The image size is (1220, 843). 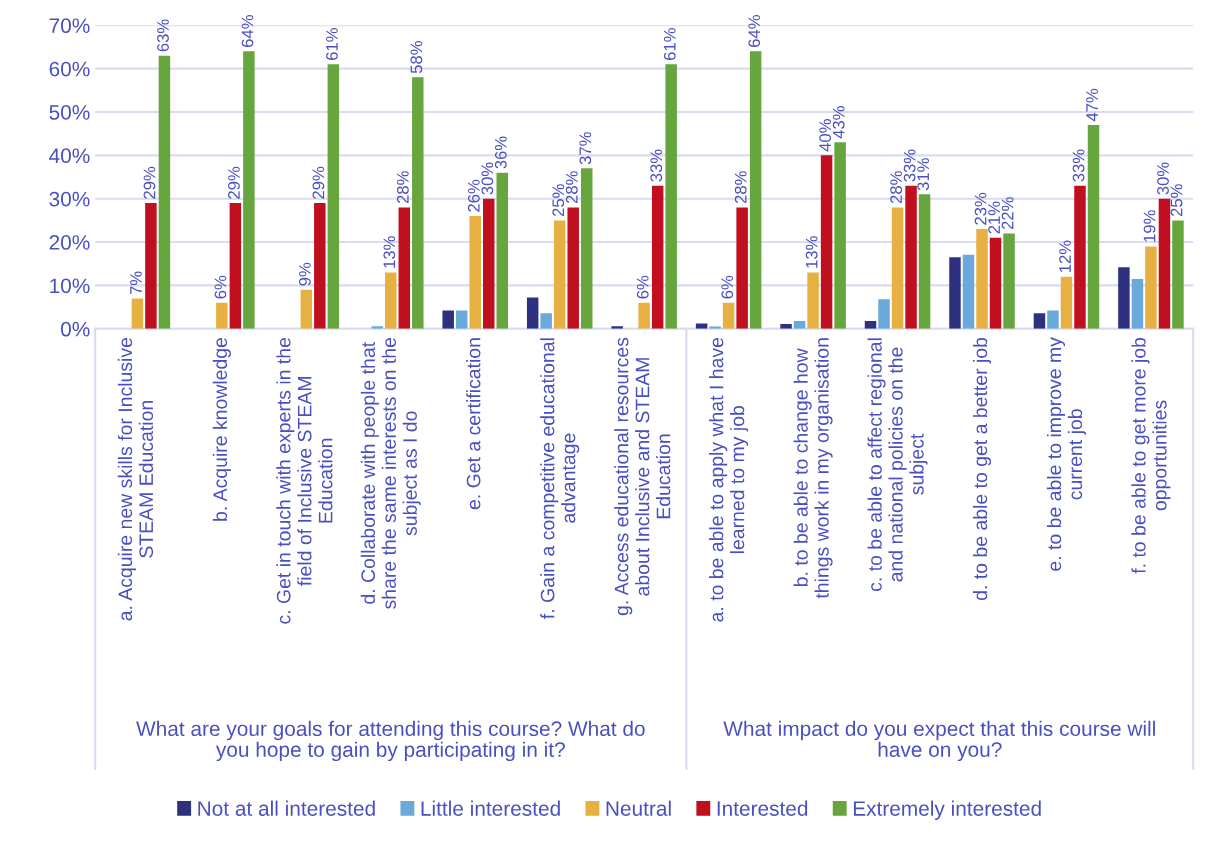 I want to click on data-label: 58%, so click(x=416, y=57).